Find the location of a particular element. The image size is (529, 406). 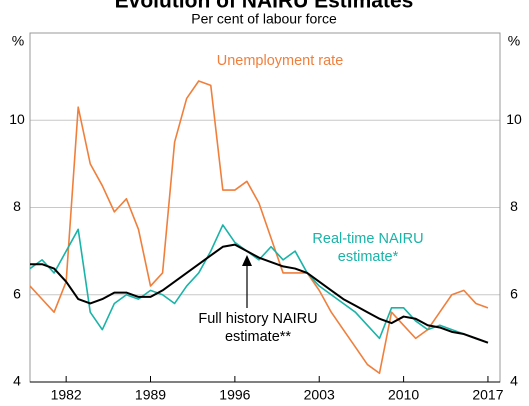

chart-subtitle: Per cent of labour force is located at coordinates (264, 19).